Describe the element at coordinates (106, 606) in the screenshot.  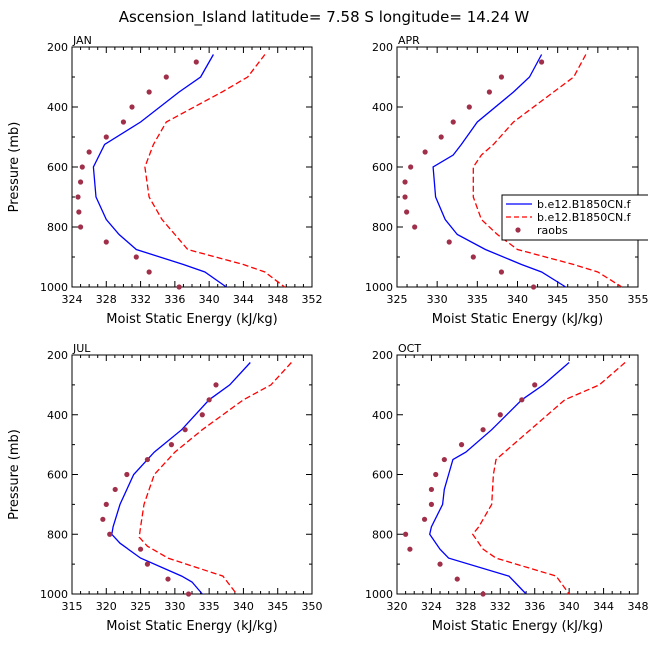
I see `x-tick-label: 320` at that location.